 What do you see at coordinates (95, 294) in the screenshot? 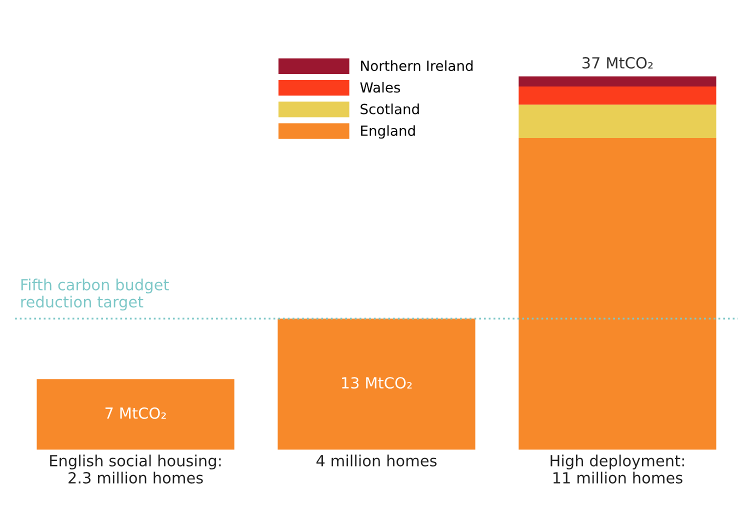
I see `ref-line-label: Fifth carbon budget reduction target` at bounding box center [95, 294].